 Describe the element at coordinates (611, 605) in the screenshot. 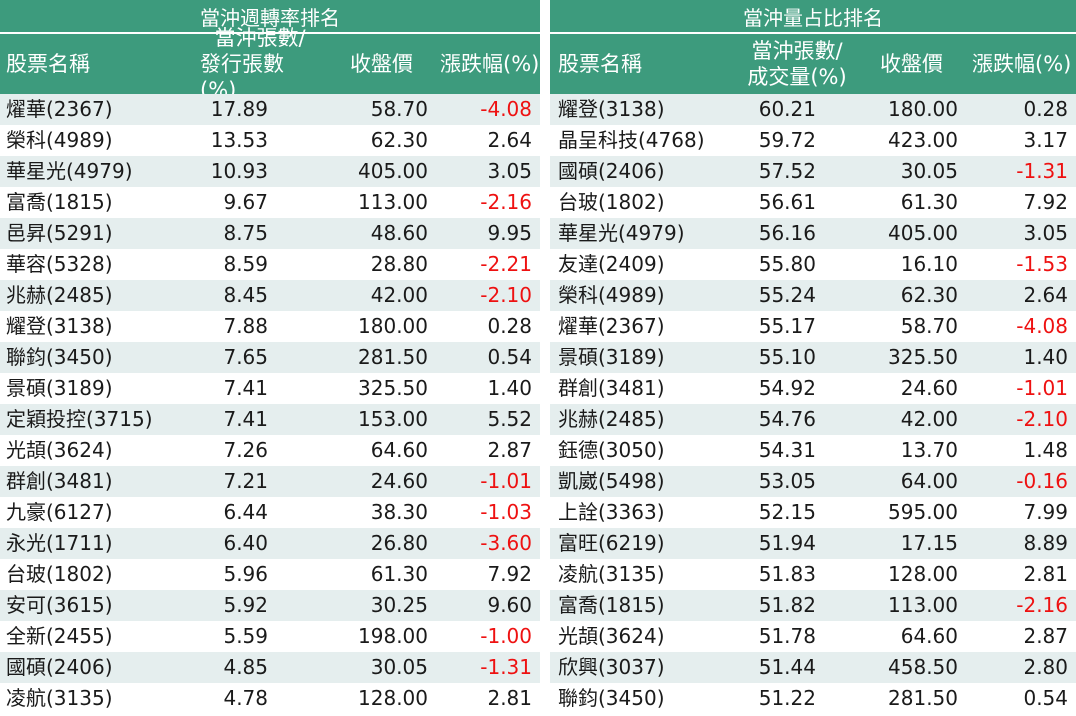

I see `stock-name-cell: 富喬(1815)` at that location.